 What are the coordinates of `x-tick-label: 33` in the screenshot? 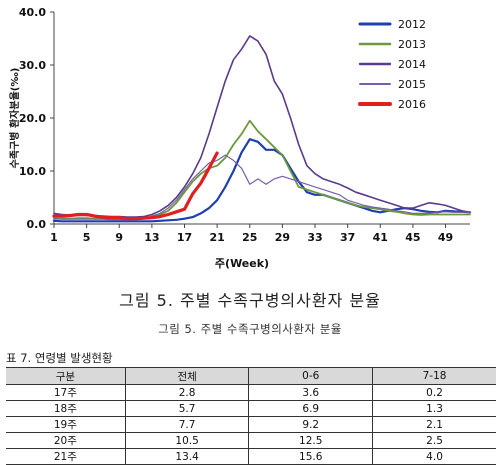 It's located at (314, 237).